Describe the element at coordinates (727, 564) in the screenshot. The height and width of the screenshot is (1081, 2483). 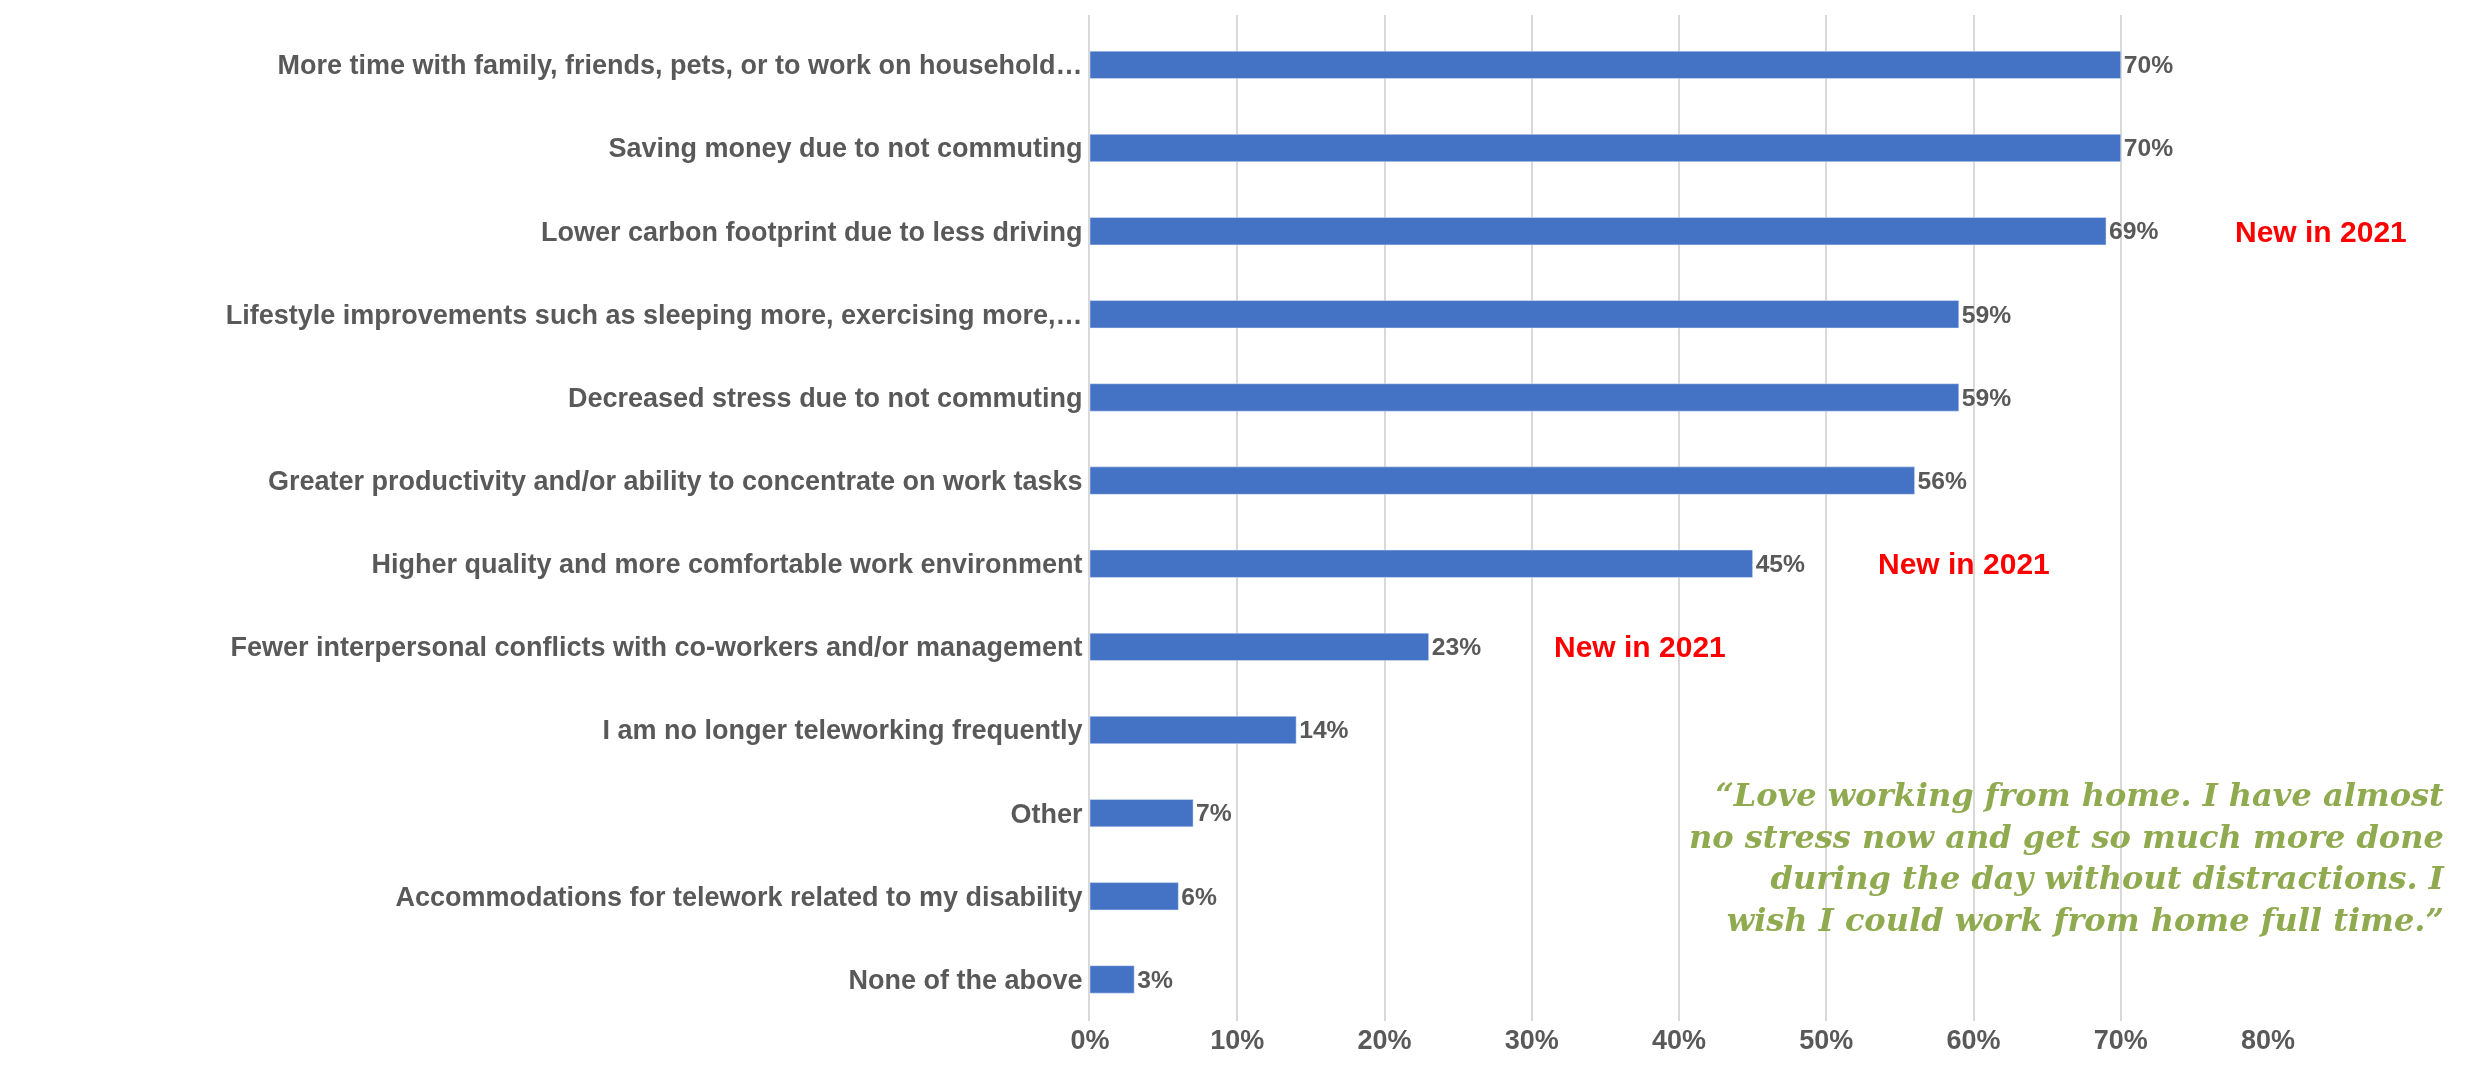
I see `y-tick-label: Higher quality and more comfortable work environment` at that location.